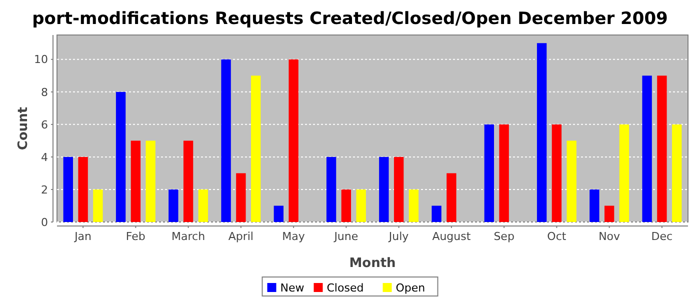 The width and height of the screenshot is (700, 300). What do you see at coordinates (189, 236) in the screenshot?
I see `x-tick-label: March` at bounding box center [189, 236].